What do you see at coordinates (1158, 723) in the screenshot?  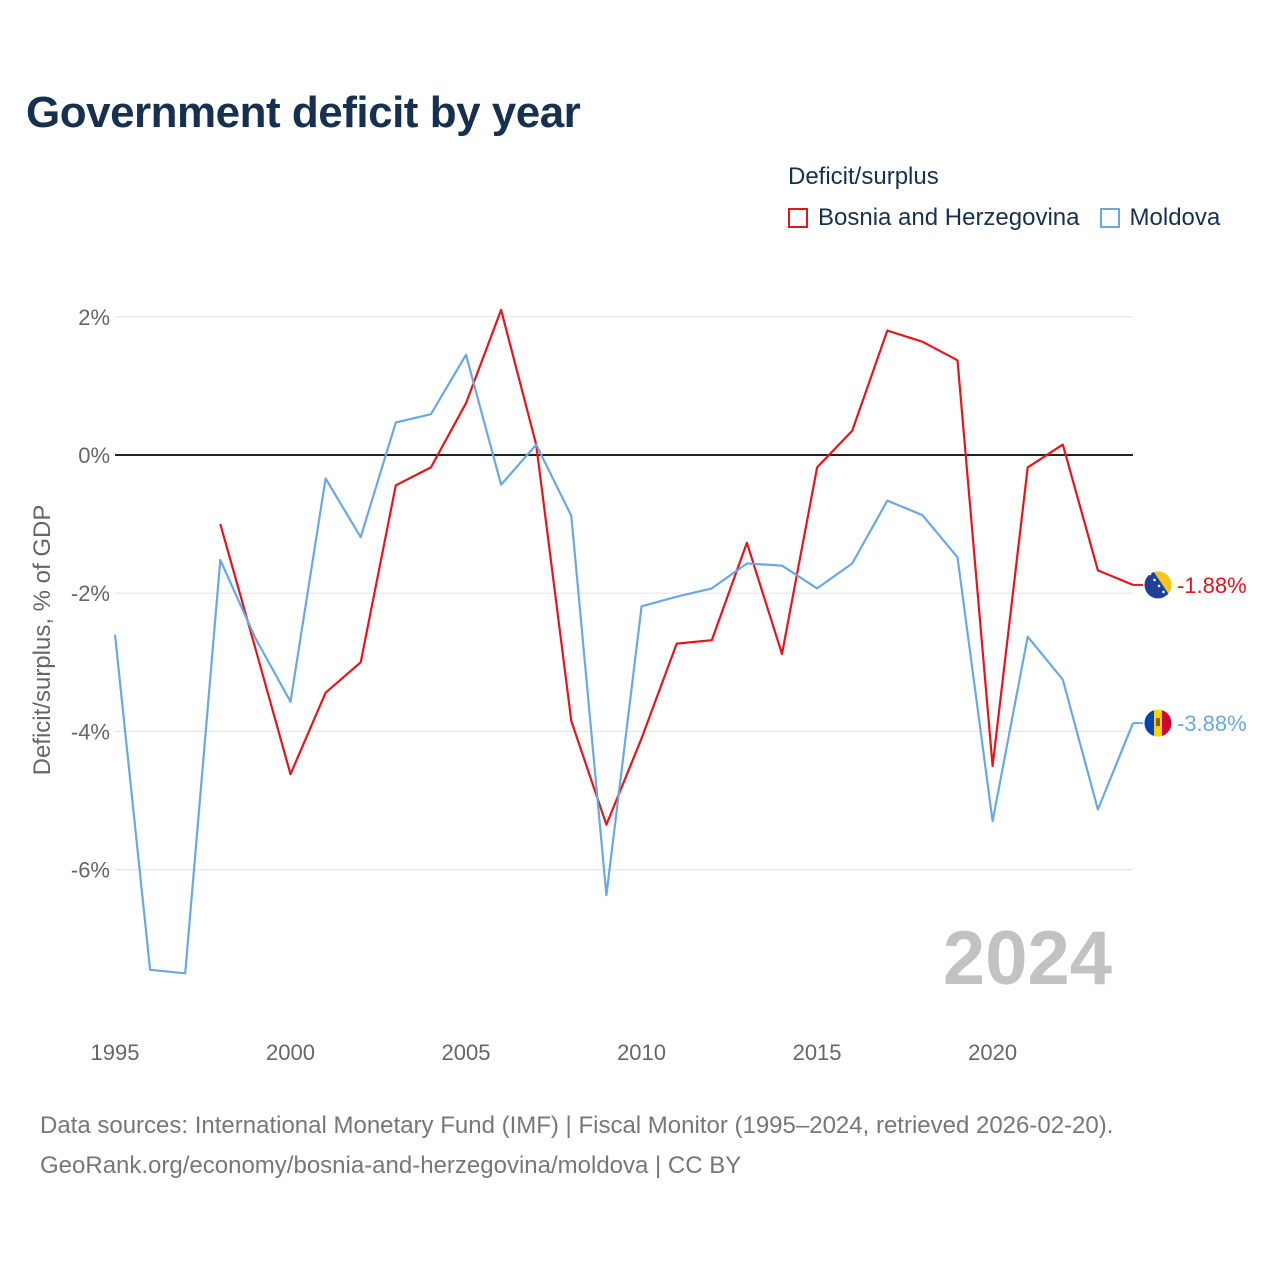 I see `moldova-flag-icon` at bounding box center [1158, 723].